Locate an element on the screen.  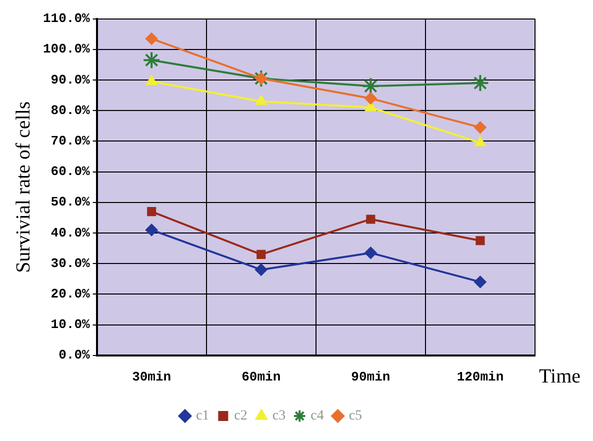
legend-label: c4 is located at coordinates (317, 416).